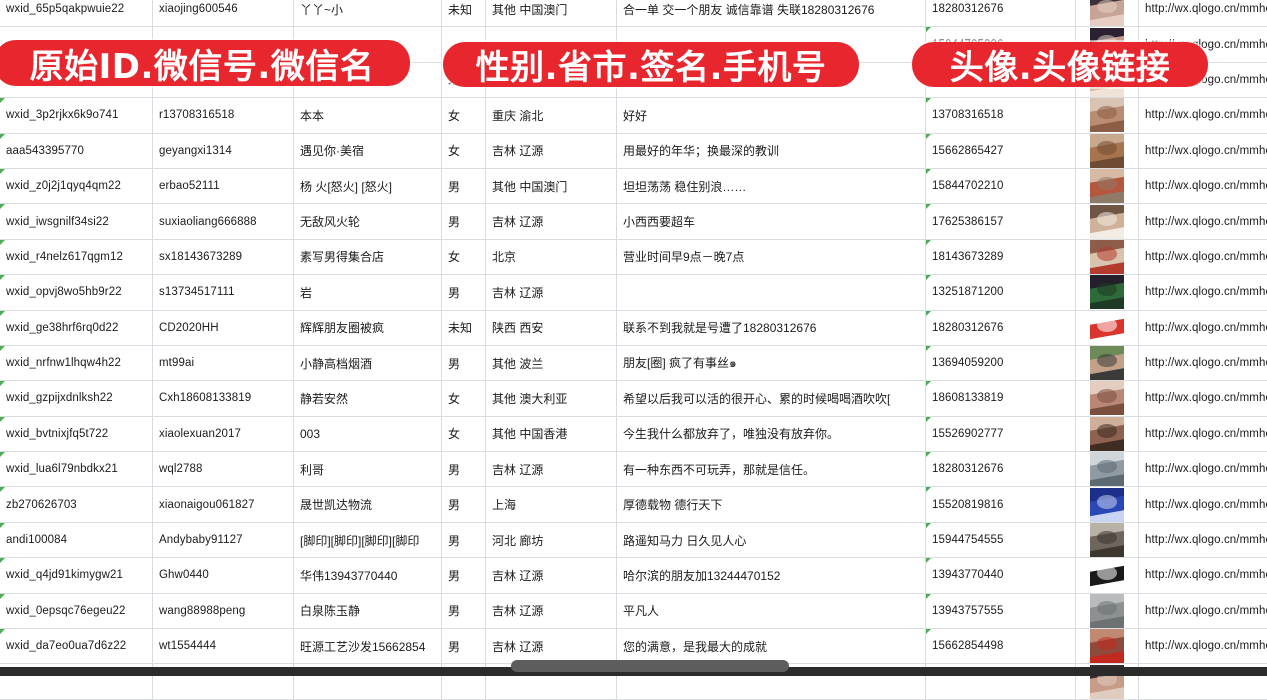  Describe the element at coordinates (1001, 292) in the screenshot. I see `cell-phone: 13251871200` at that location.